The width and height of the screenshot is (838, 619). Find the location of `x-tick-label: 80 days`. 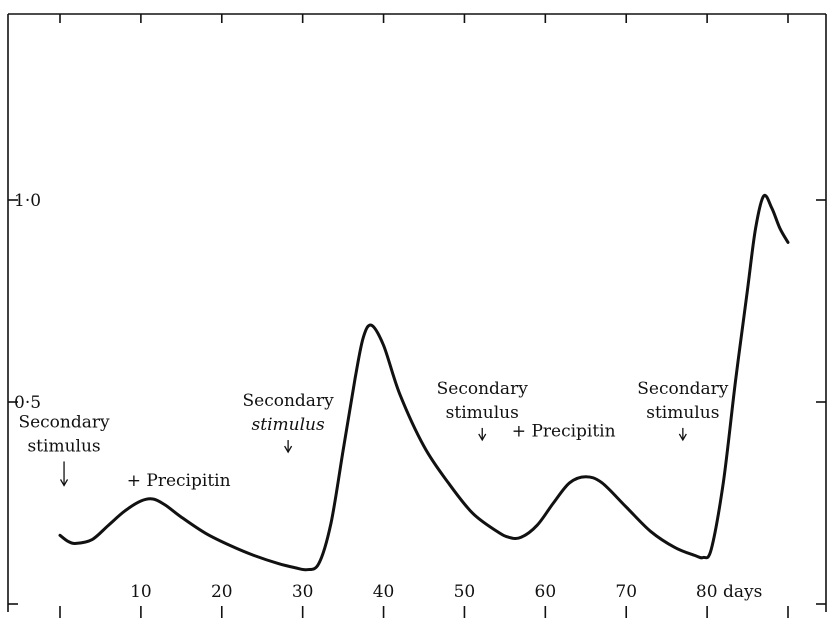

x-tick-label: 80 days is located at coordinates (729, 592).